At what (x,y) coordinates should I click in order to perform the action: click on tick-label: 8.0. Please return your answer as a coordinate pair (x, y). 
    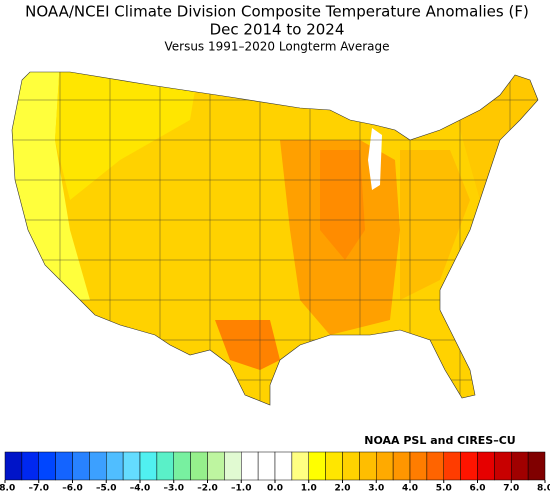
    Looking at the image, I should click on (543, 488).